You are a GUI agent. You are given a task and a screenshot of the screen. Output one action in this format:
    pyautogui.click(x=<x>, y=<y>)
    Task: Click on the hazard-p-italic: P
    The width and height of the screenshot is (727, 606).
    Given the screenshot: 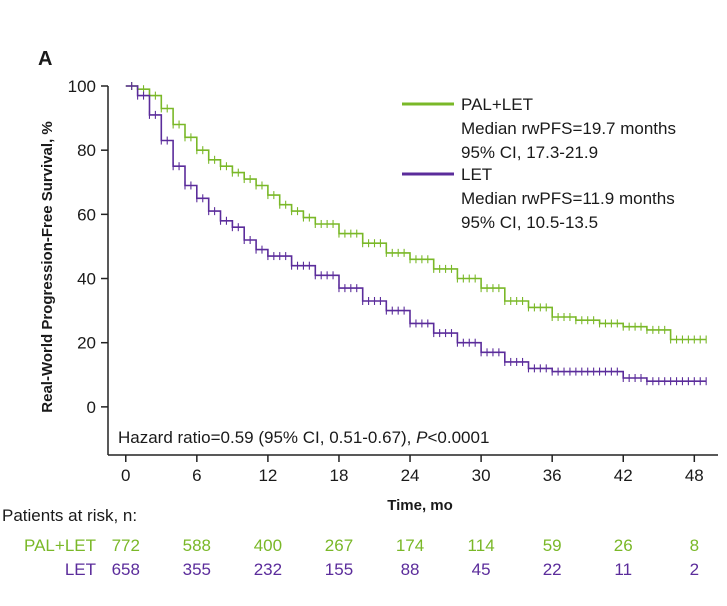 What is the action you would take?
    pyautogui.click(x=422, y=437)
    